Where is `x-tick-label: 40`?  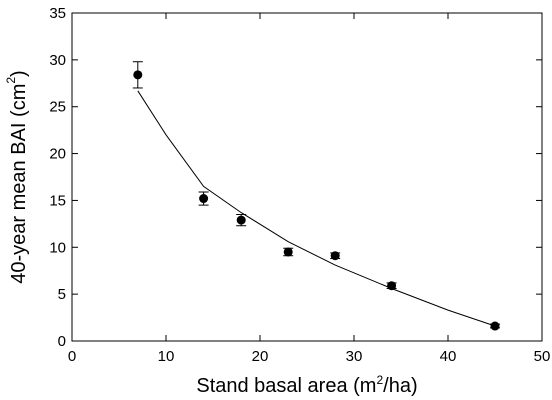
x-tick-label: 40 is located at coordinates (448, 356).